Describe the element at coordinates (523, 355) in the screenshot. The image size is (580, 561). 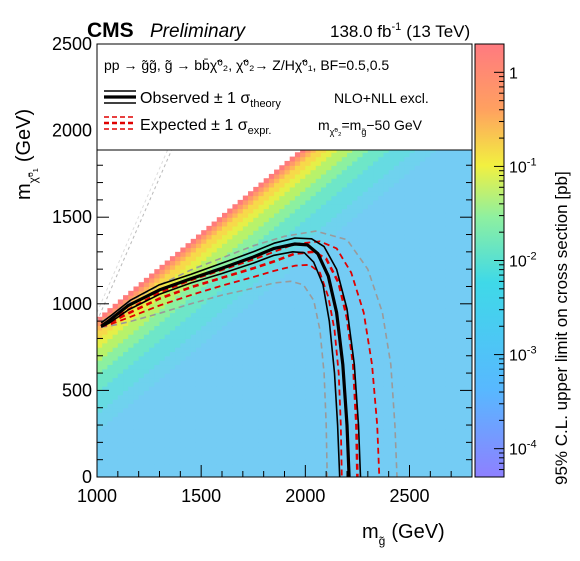
I see `z-tick-label: 10⁻³` at that location.